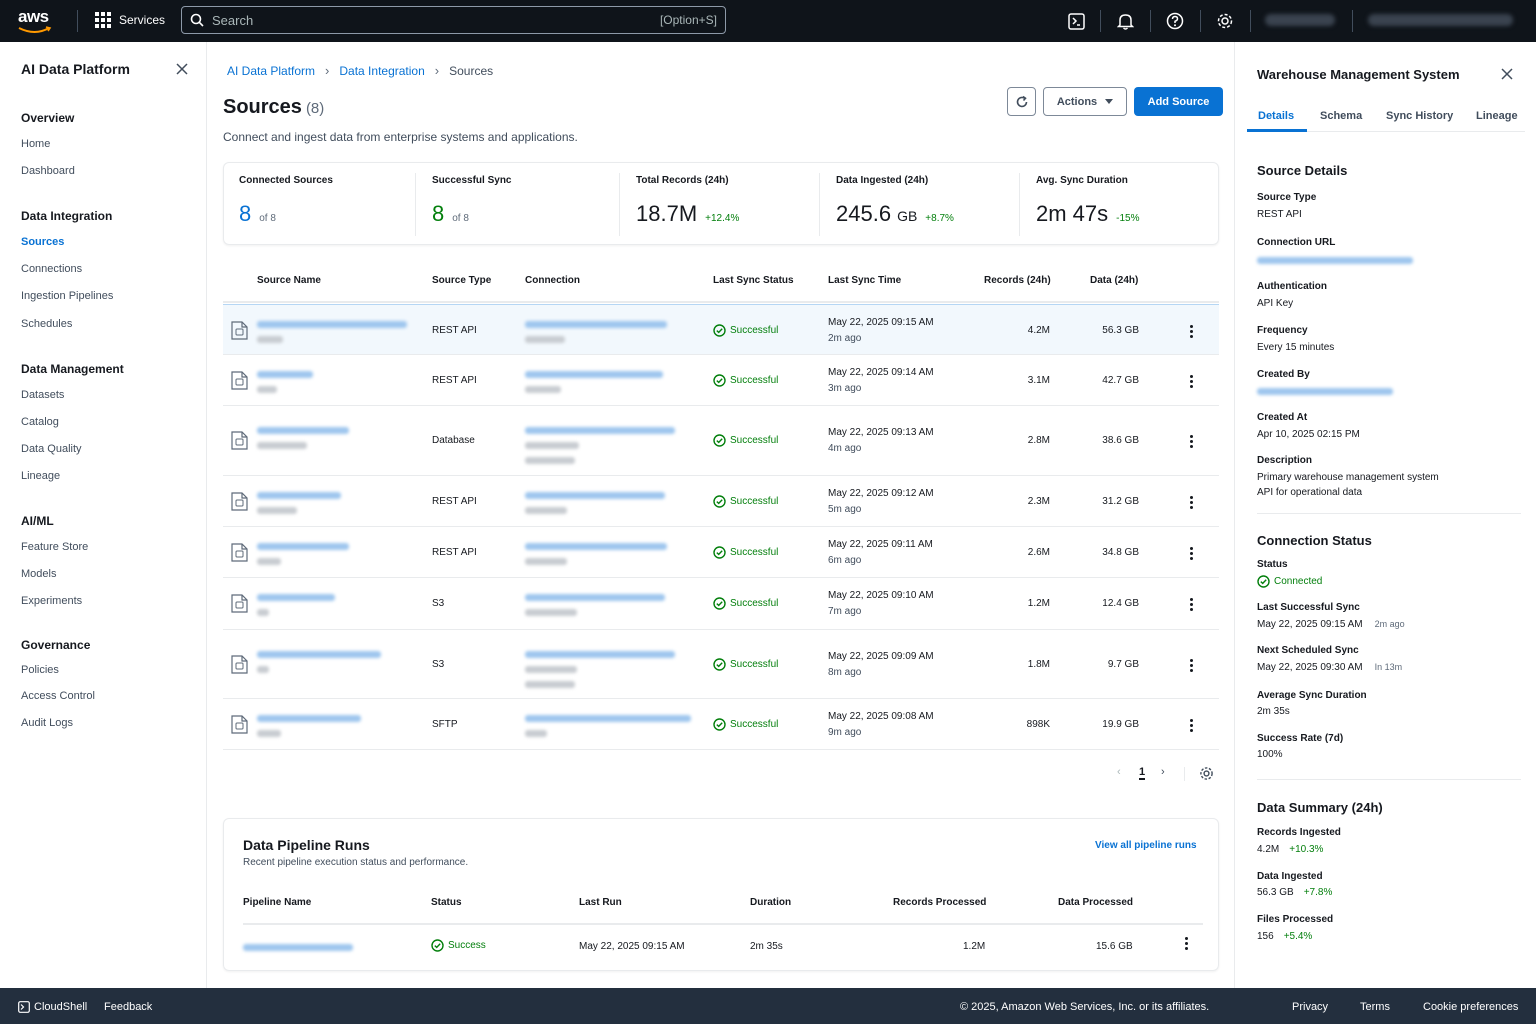 The height and width of the screenshot is (1024, 1536). Describe the element at coordinates (39, 574) in the screenshot. I see `sidebar-item-models: Models` at that location.